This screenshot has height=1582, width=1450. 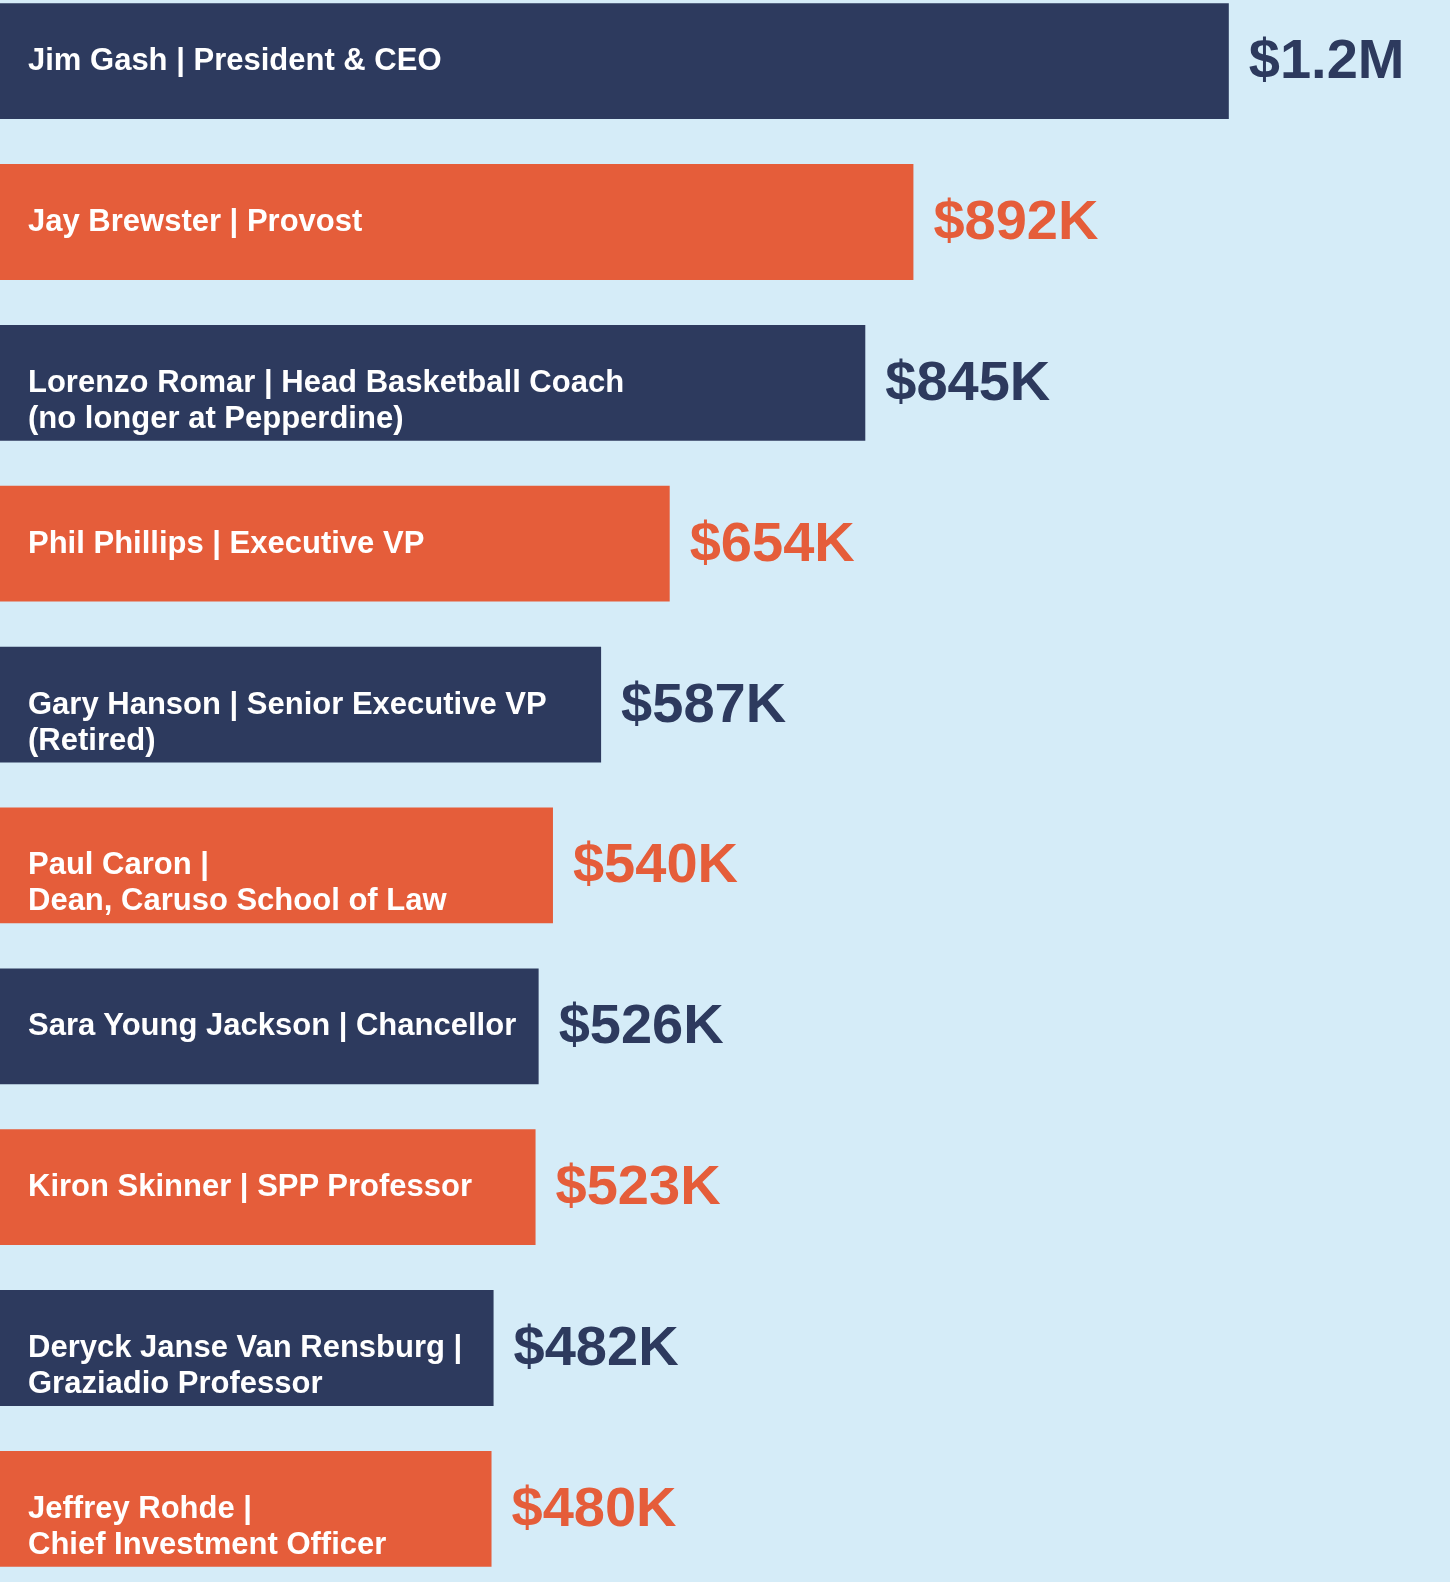 I want to click on y-tick-label: Paul Caron | Dean, Caruso School of Law, so click(x=238, y=882).